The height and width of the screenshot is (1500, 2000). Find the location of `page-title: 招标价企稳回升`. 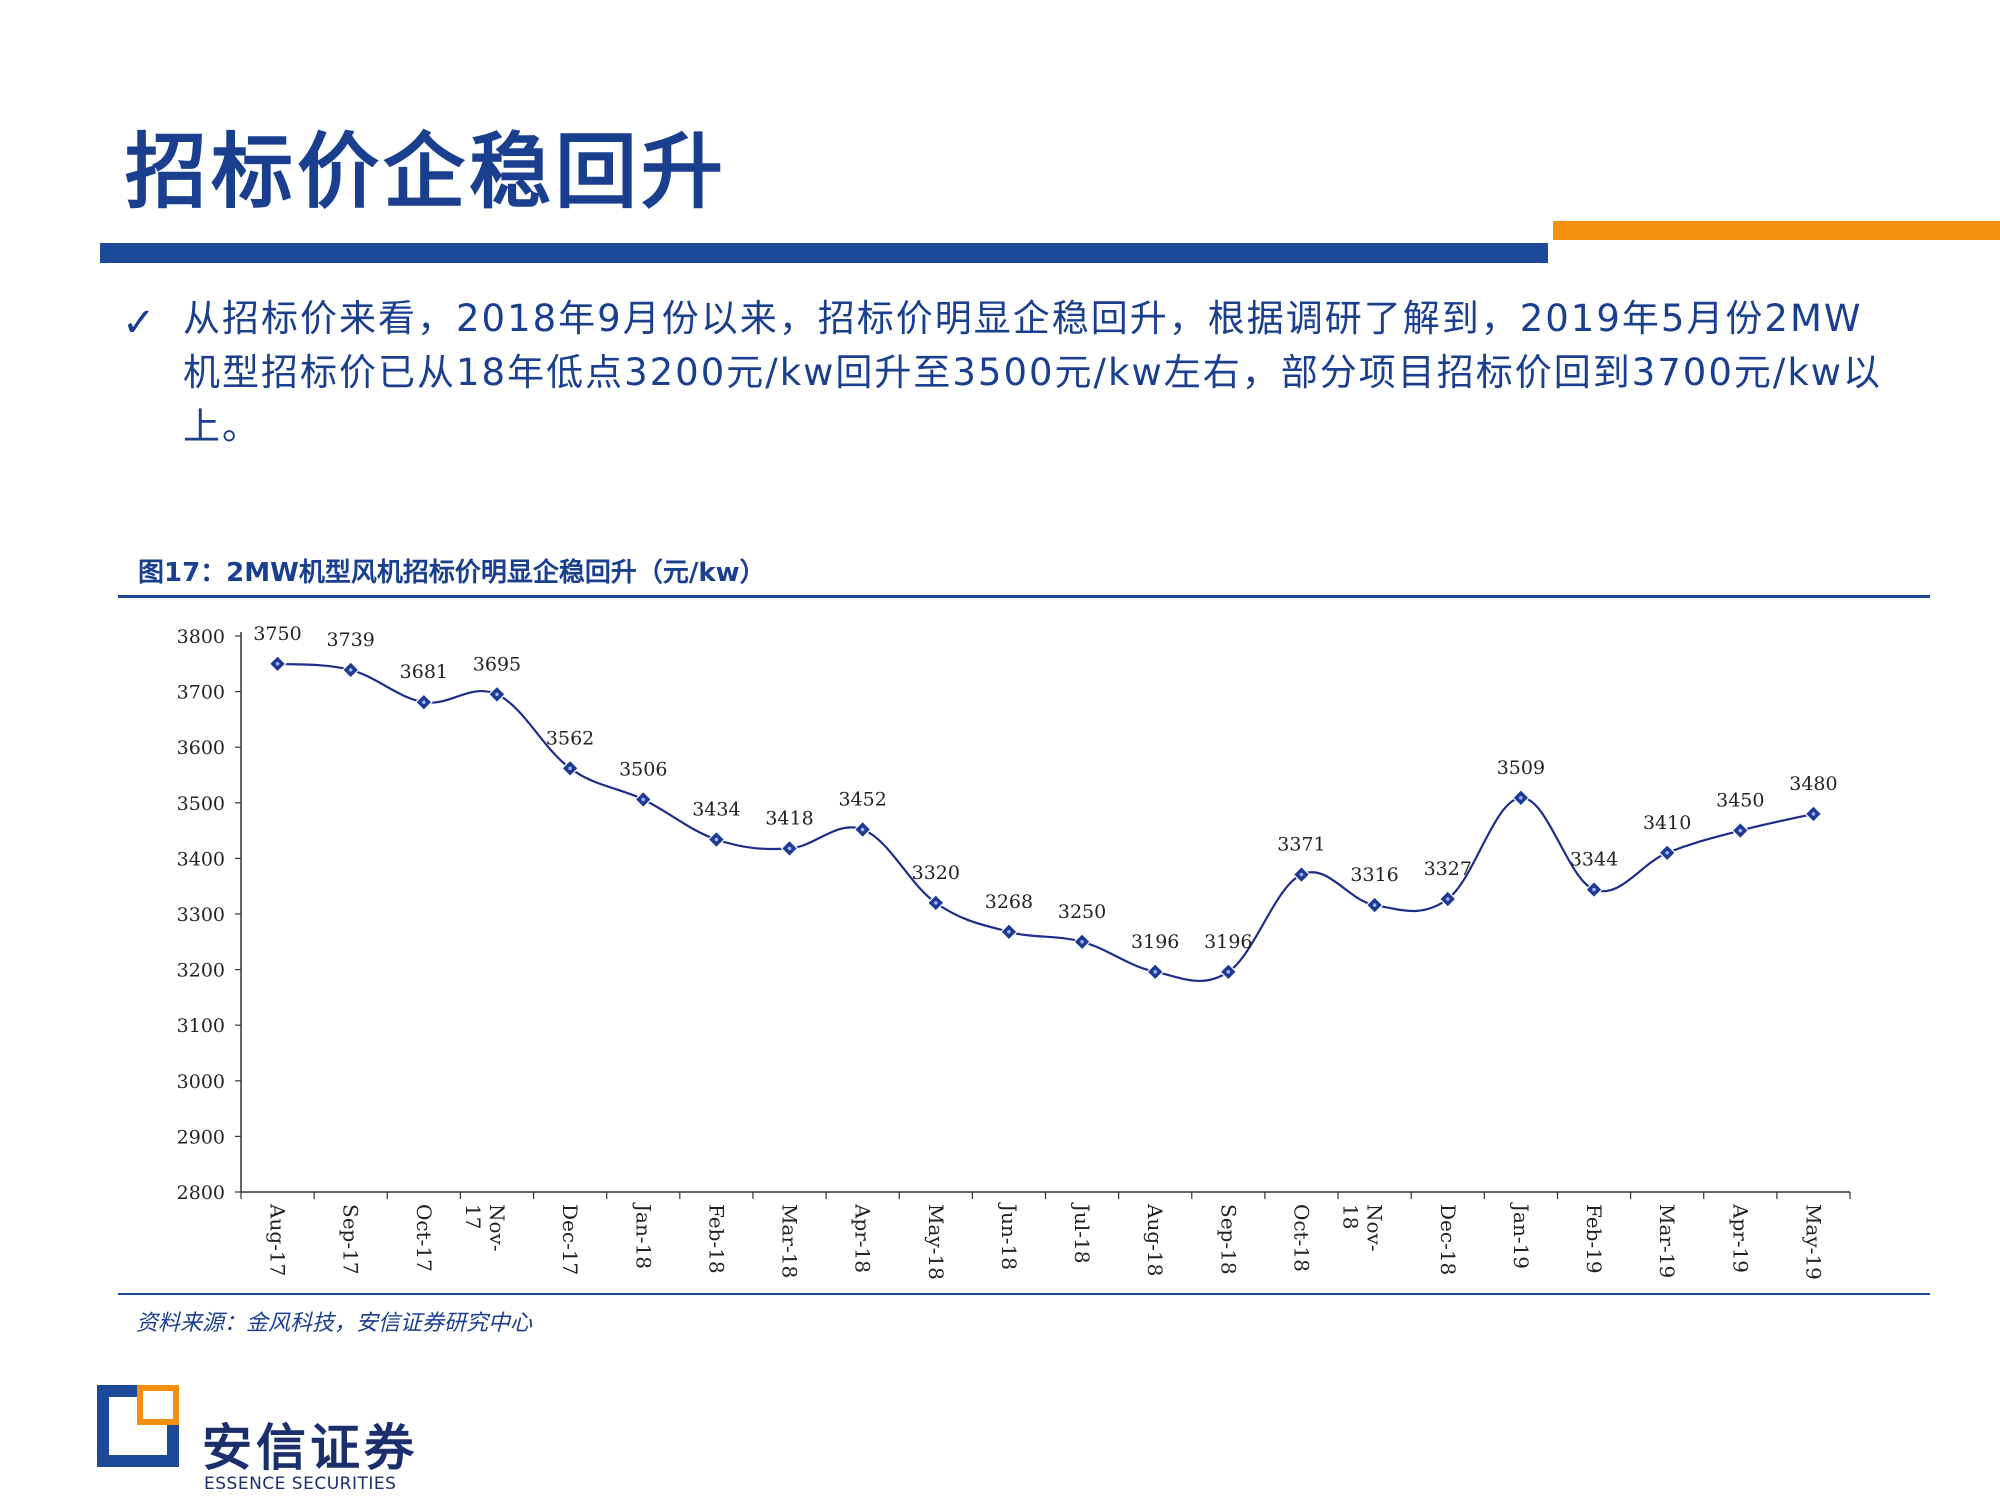

page-title: 招标价企稳回升 is located at coordinates (426, 172).